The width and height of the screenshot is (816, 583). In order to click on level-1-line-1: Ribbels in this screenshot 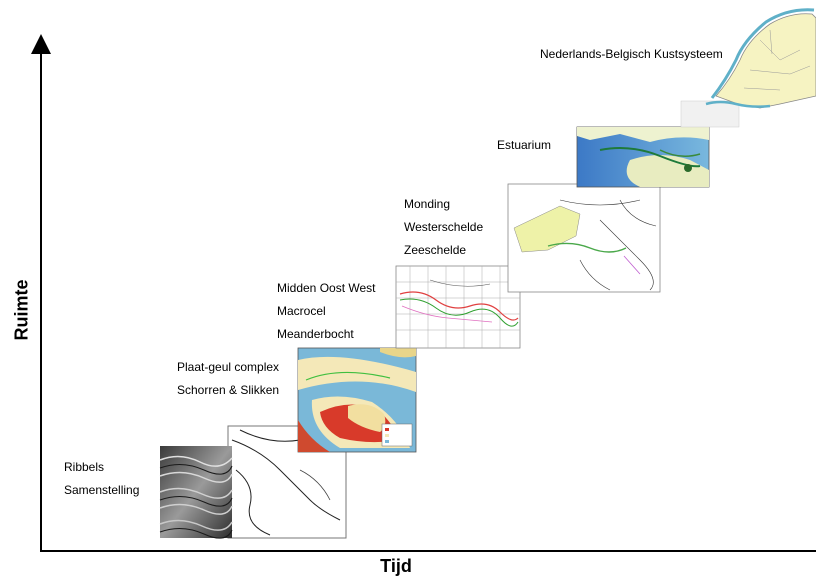, I will do `click(84, 467)`.